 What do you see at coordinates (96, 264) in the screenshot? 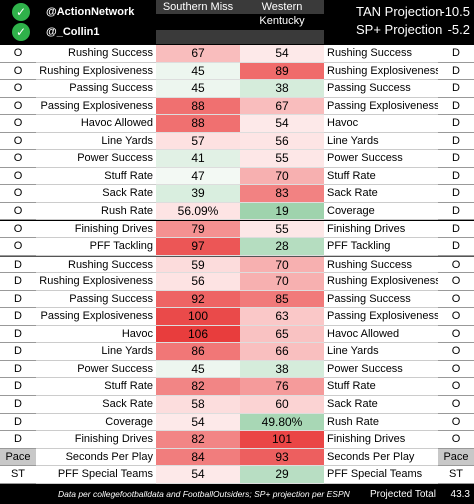
I see `stat-label-left: Rushing Success` at bounding box center [96, 264].